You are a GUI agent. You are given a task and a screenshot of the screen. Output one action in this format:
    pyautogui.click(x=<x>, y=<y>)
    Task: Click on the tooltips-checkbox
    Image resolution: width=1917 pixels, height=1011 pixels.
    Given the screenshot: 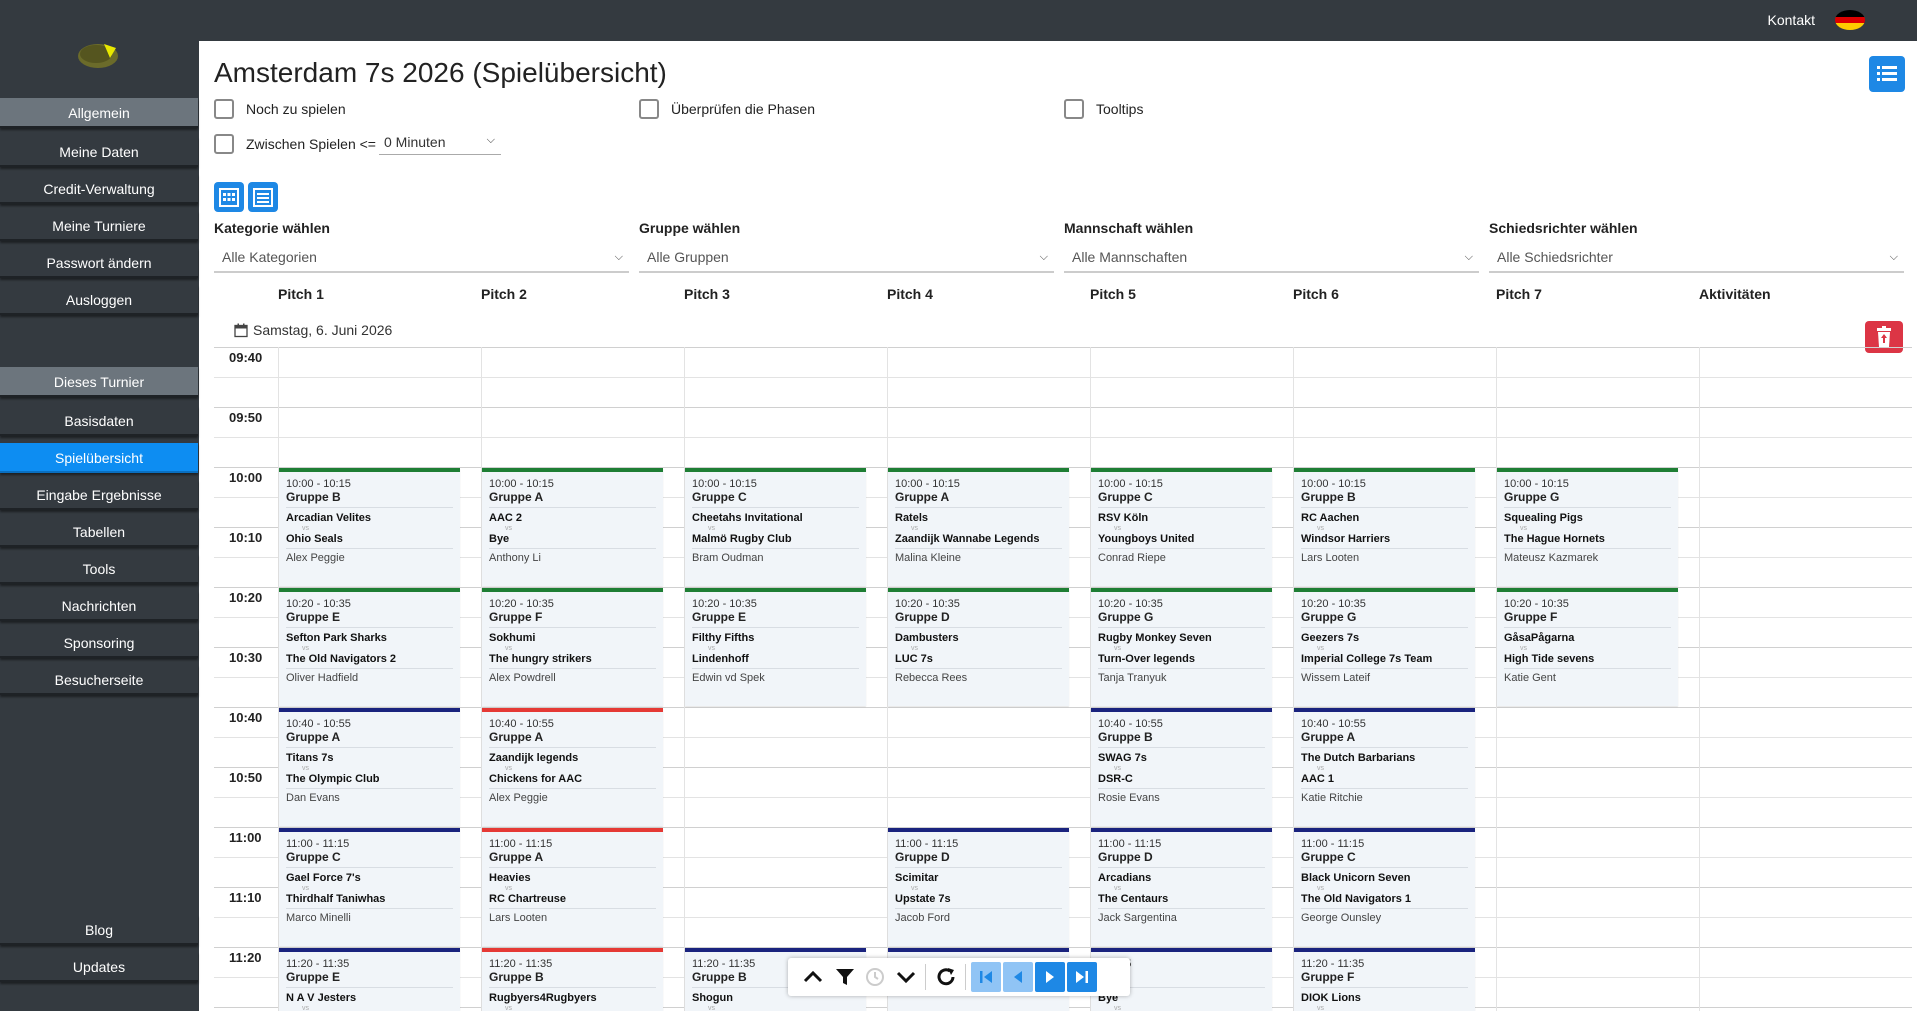 What is the action you would take?
    pyautogui.click(x=1074, y=109)
    